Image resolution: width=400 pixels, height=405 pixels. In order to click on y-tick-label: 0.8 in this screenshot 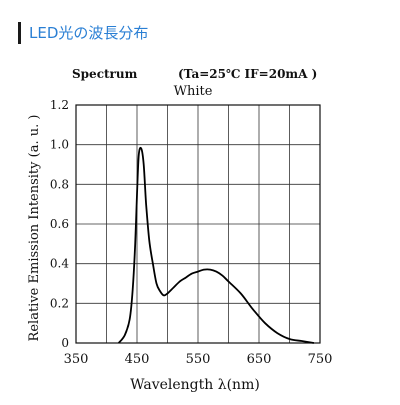, I will do `click(59, 184)`.